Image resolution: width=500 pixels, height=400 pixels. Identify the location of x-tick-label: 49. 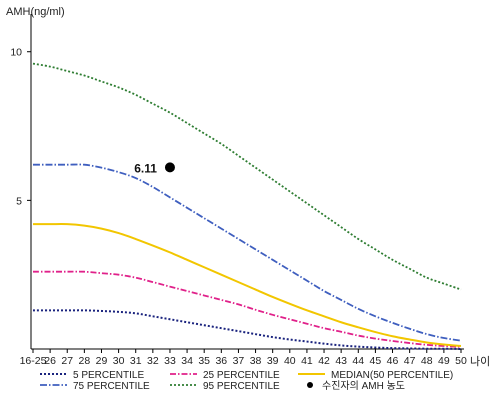
(444, 361).